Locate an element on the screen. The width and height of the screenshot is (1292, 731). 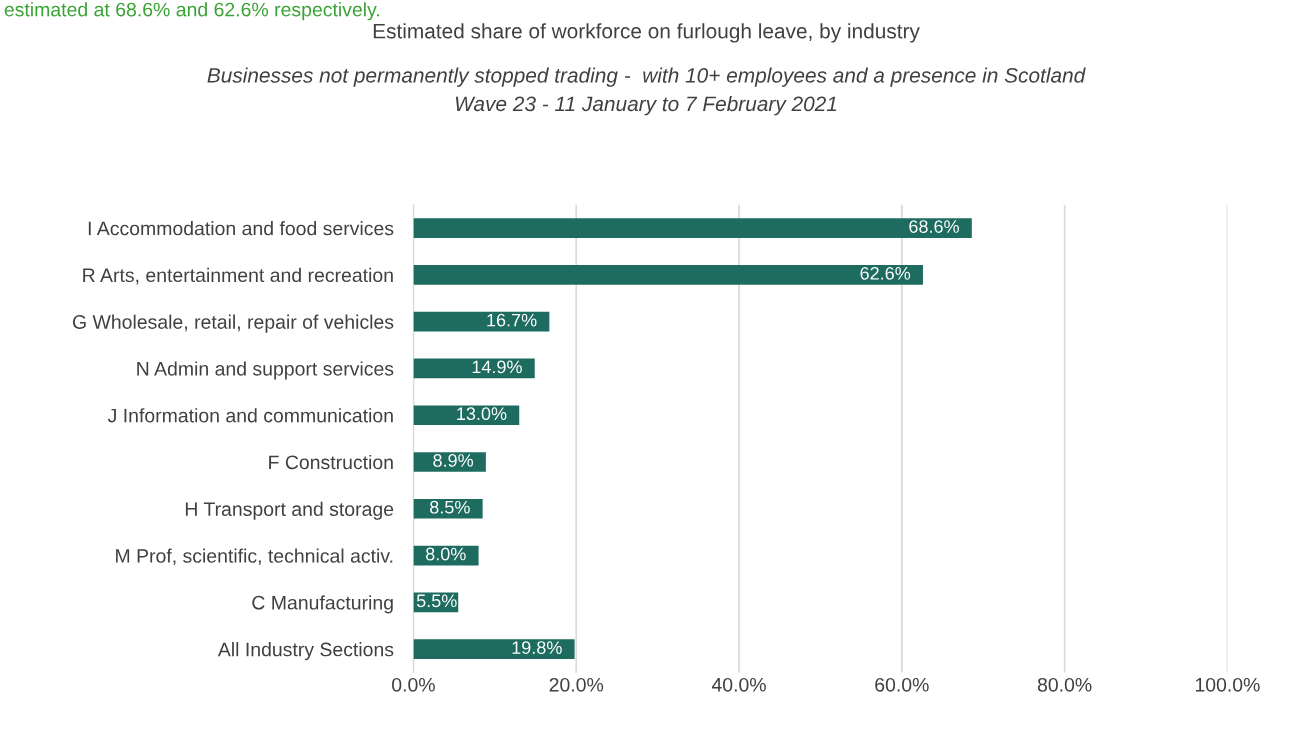
y-tick-label: F Construction is located at coordinates (331, 462).